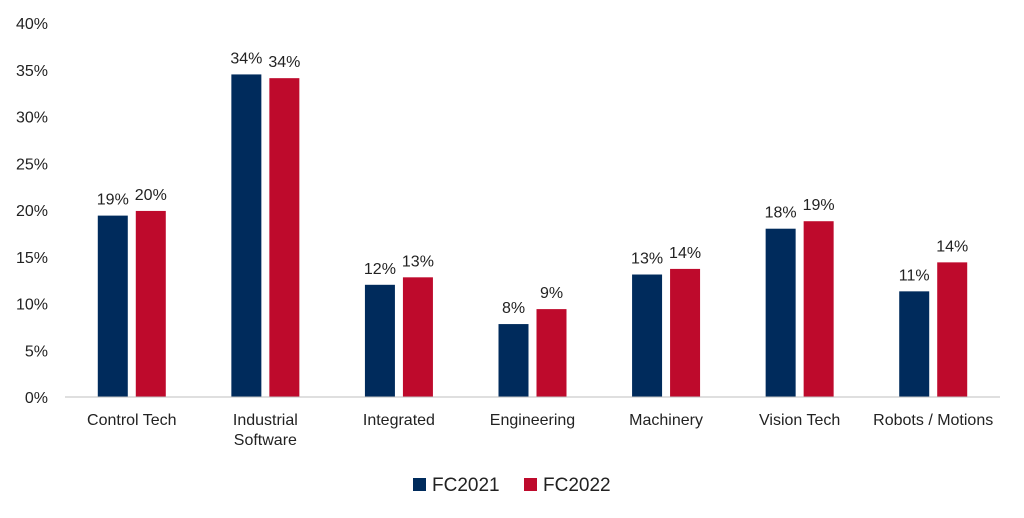  I want to click on legend-label: FC2021, so click(466, 485).